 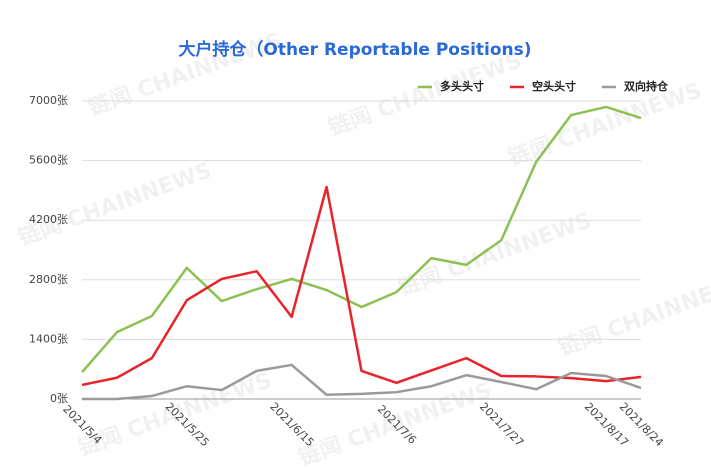 What do you see at coordinates (646, 86) in the screenshot?
I see `legend-label: 双向持仓` at bounding box center [646, 86].